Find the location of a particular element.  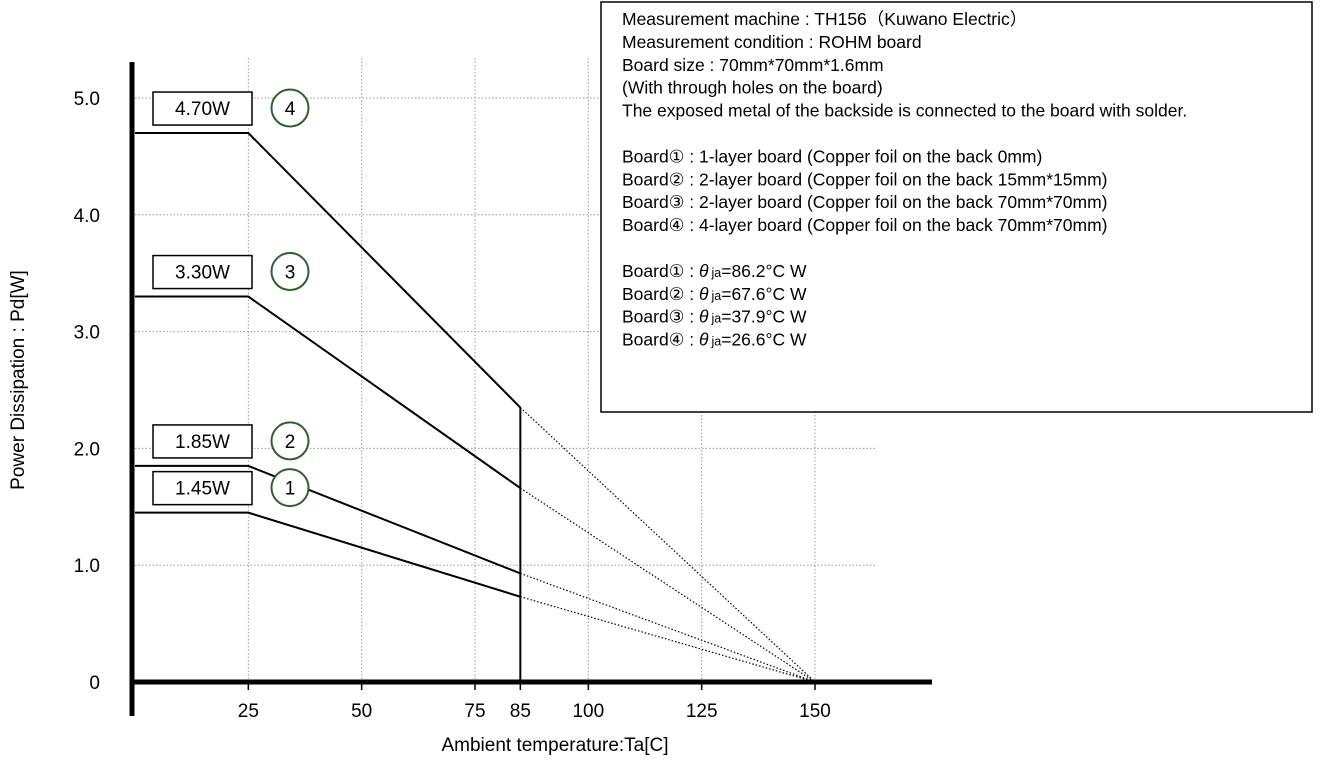

x-tick-label-100: 100 is located at coordinates (588, 711).